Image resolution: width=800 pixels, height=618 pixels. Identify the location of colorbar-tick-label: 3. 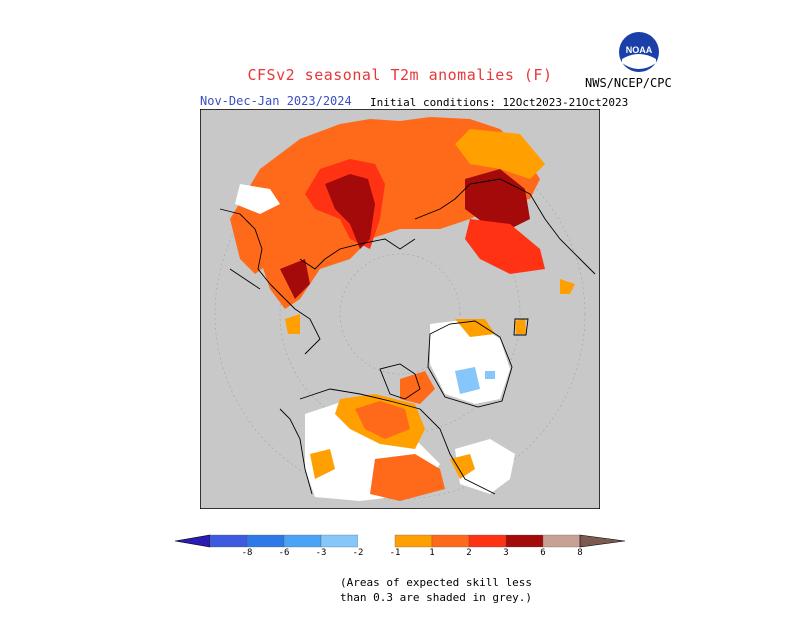
(506, 553).